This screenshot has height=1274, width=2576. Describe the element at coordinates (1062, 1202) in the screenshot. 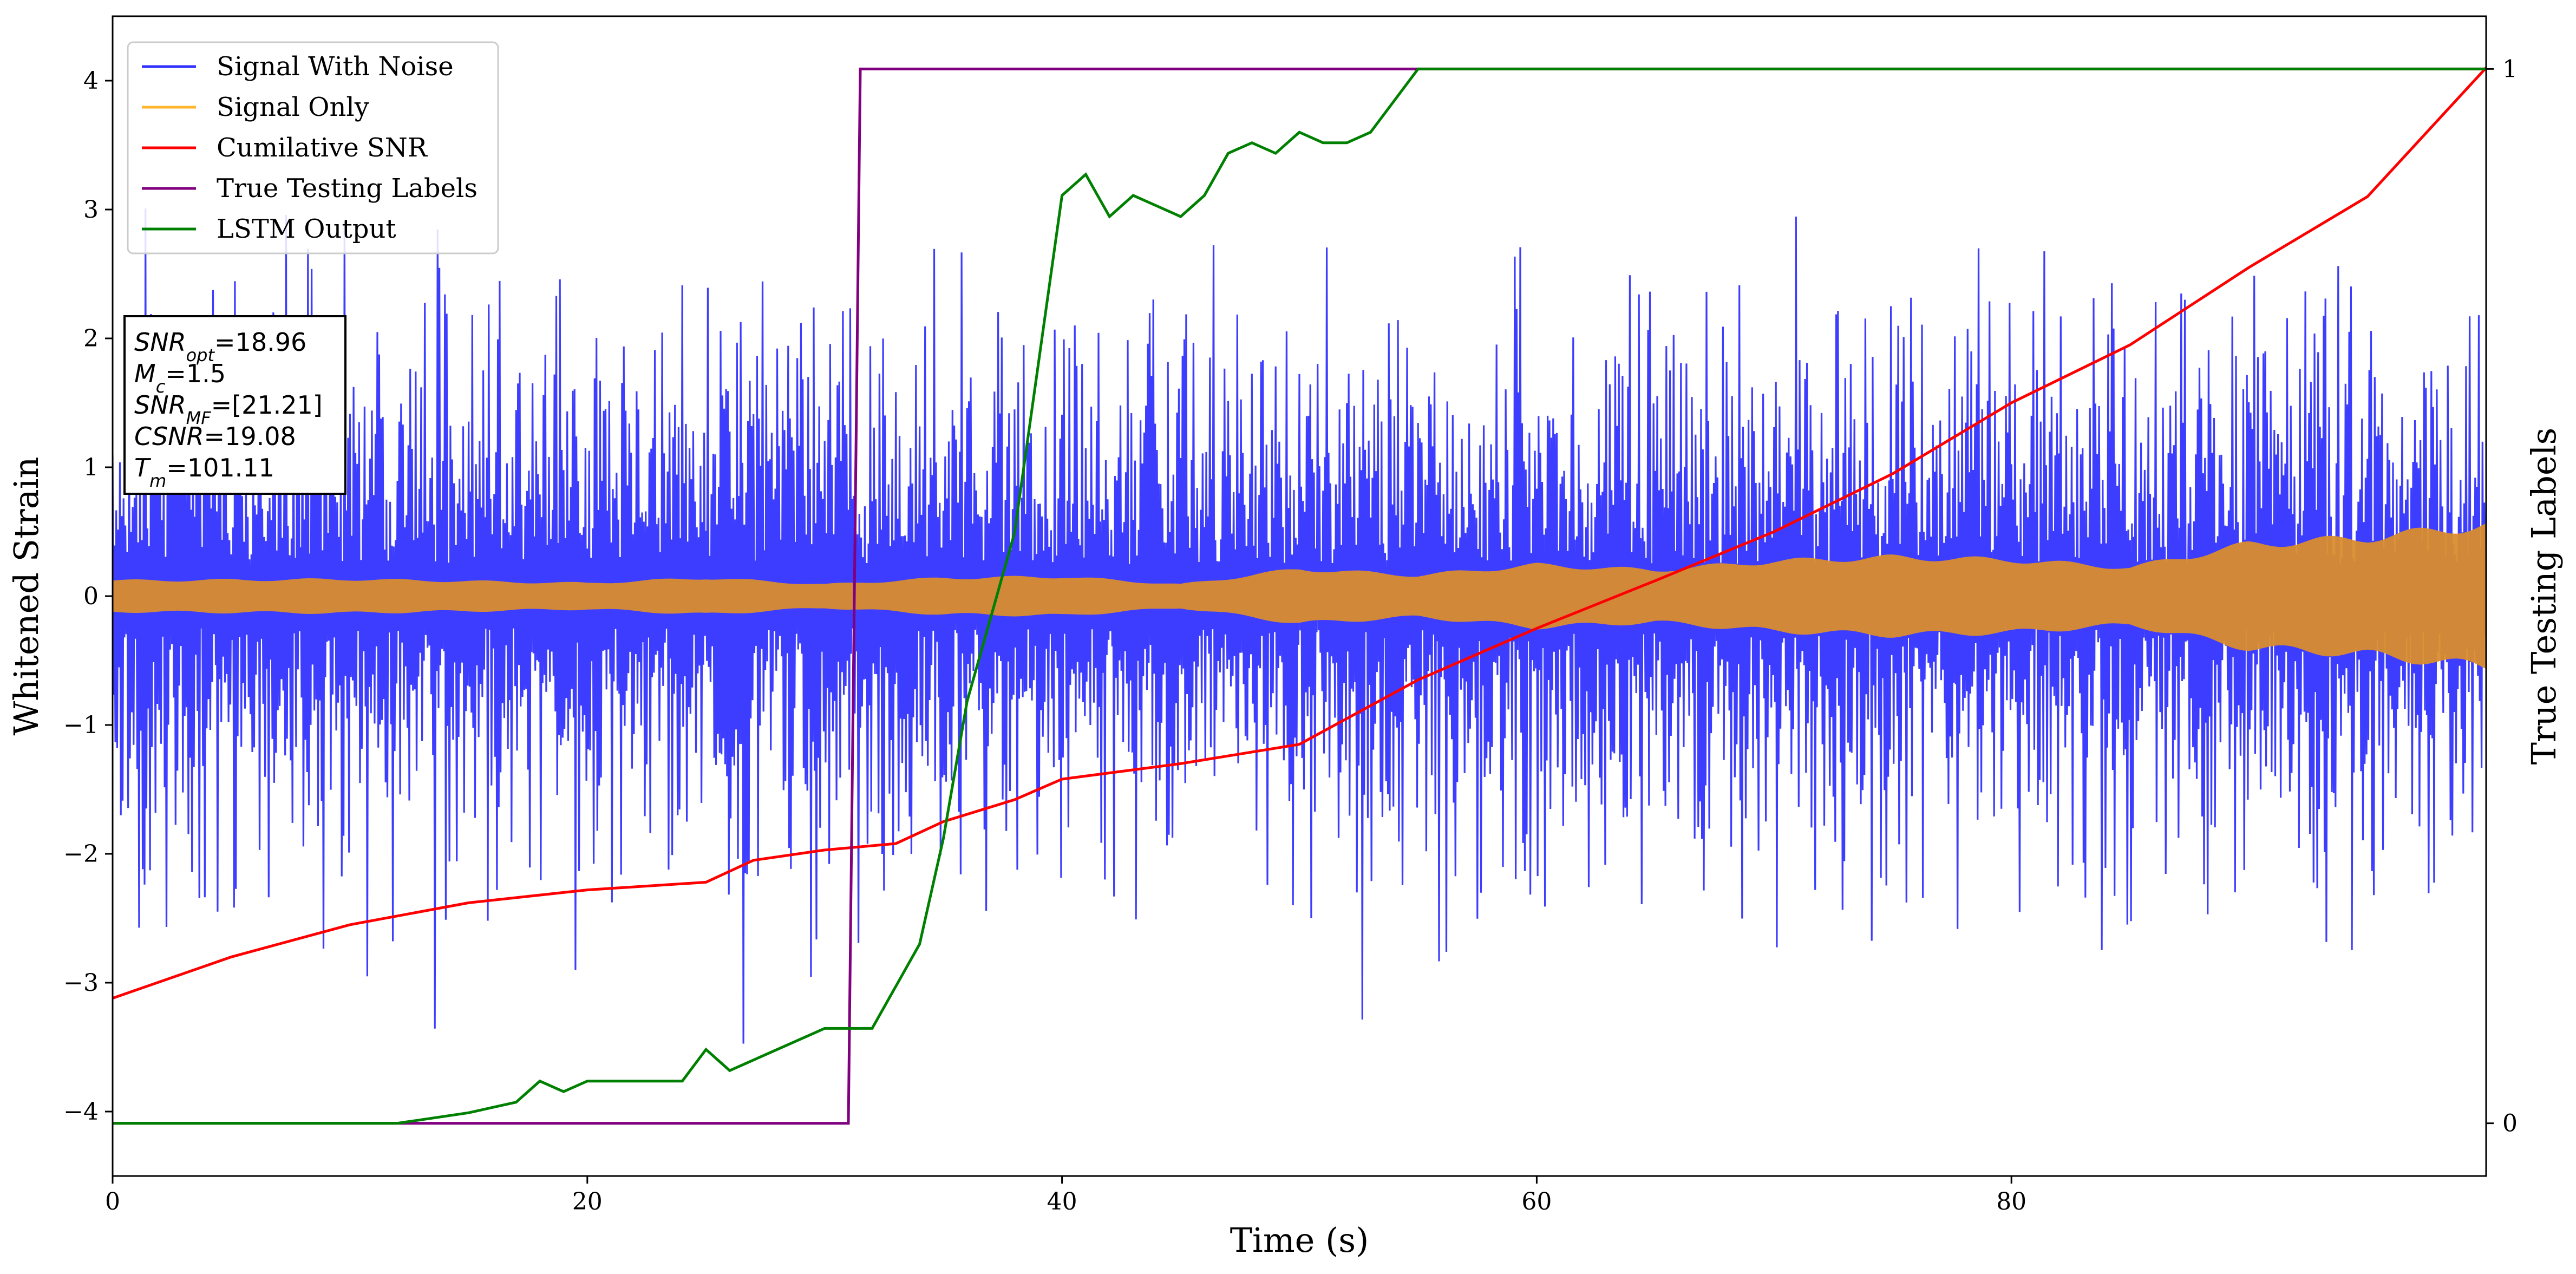

I see `x-tick-label: 40` at that location.